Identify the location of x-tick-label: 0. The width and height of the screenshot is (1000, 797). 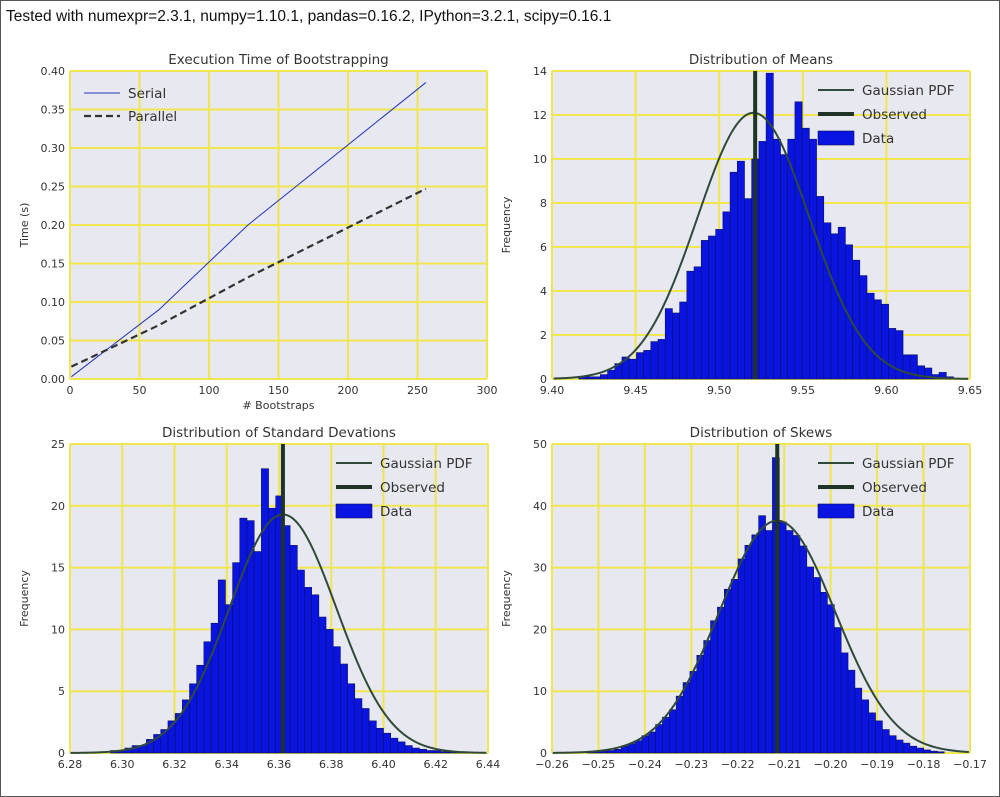
(70, 390).